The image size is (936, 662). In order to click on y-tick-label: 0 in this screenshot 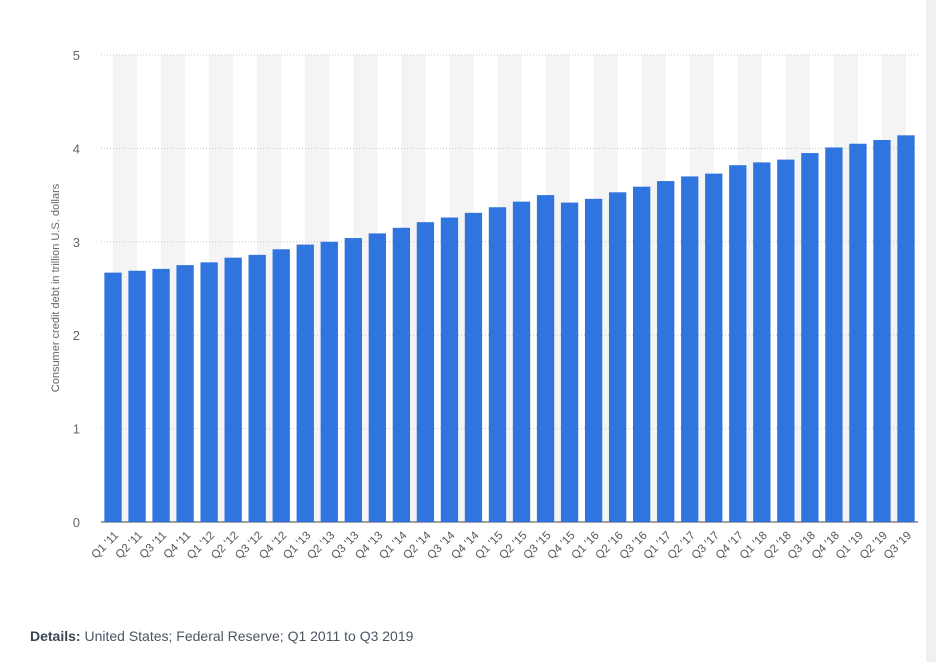, I will do `click(76, 522)`.